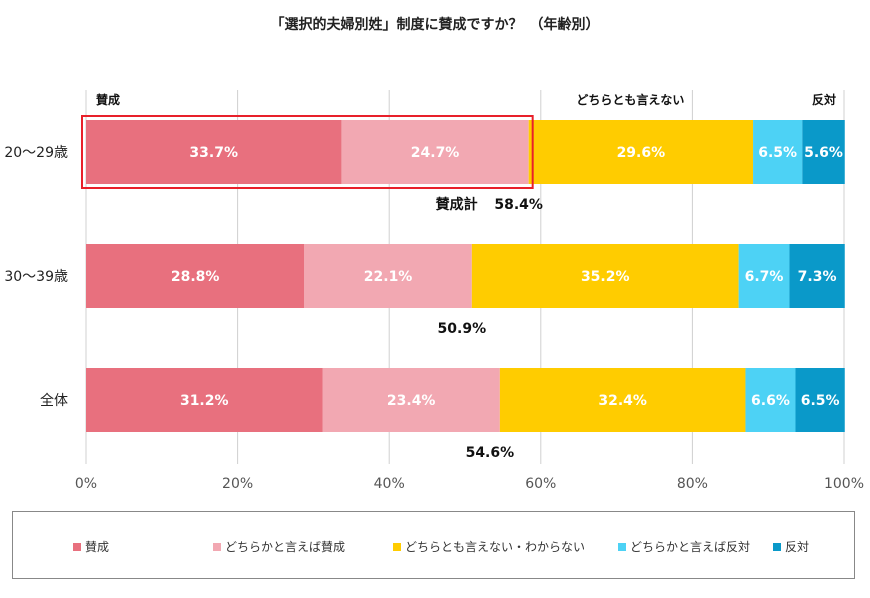  Describe the element at coordinates (237, 484) in the screenshot. I see `x-tick-label: 20%` at that location.